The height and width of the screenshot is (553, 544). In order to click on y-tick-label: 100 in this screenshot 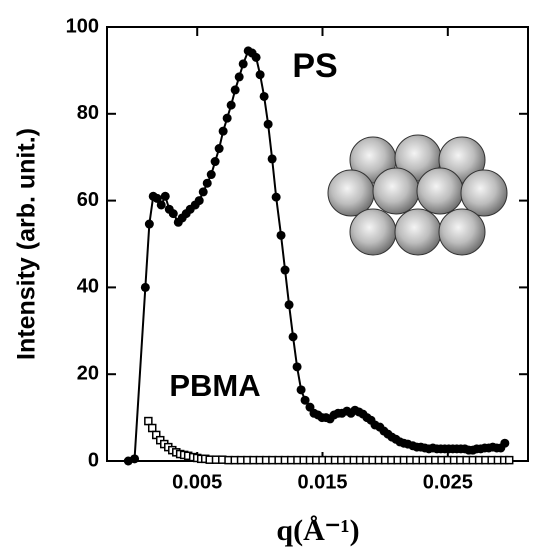, I will do `click(82, 26)`.